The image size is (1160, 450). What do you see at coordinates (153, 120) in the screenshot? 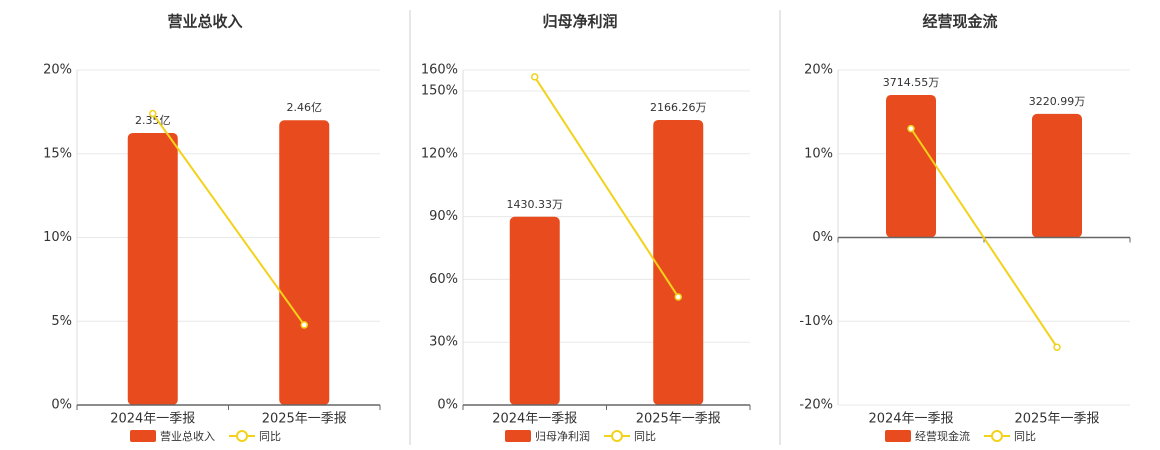
I see `value-label: 2.35亿` at bounding box center [153, 120].